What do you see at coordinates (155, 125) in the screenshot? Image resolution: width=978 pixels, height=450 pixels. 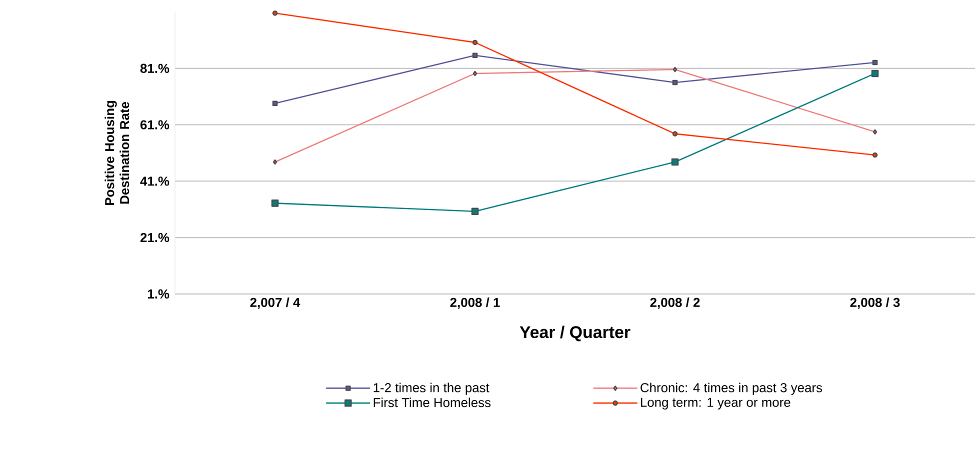 I see `y-tick-label: 61.%` at bounding box center [155, 125].